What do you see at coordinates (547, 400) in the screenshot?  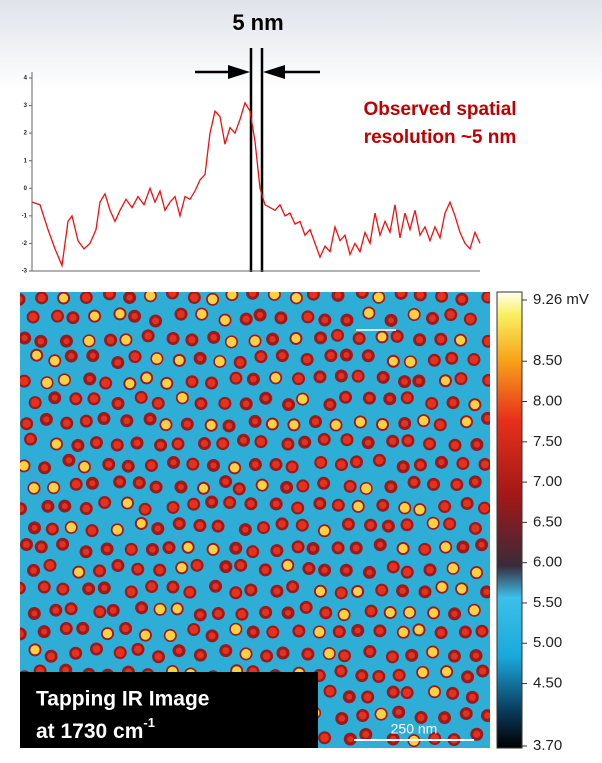 I see `colorbar-tick-label: 8.00` at bounding box center [547, 400].